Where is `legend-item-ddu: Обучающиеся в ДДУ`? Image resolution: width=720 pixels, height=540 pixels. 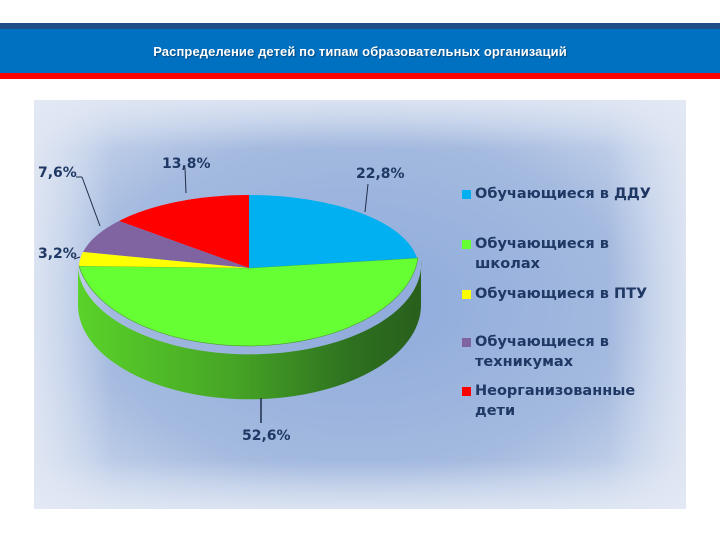 legend-item-ddu: Обучающиеся в ДДУ is located at coordinates (568, 194).